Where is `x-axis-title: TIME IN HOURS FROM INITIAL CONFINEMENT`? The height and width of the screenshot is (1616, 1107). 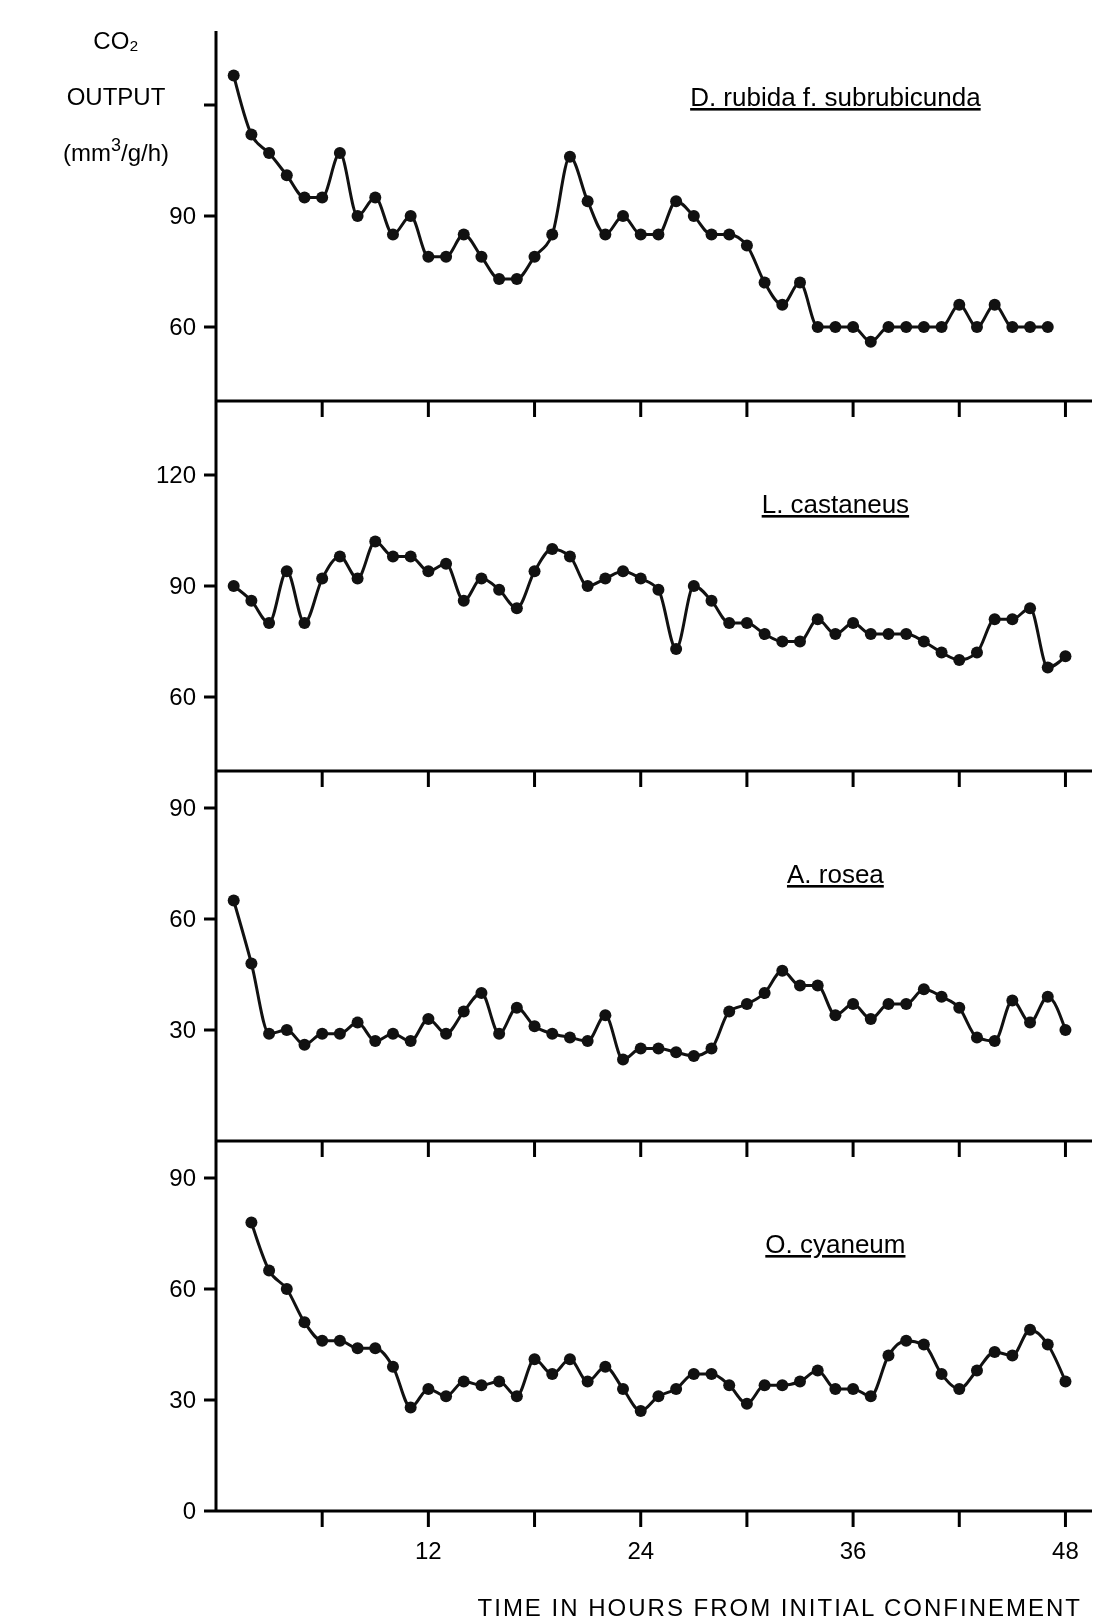
x-axis-title: TIME IN HOURS FROM INITIAL CONFINEMENT is located at coordinates (779, 1605).